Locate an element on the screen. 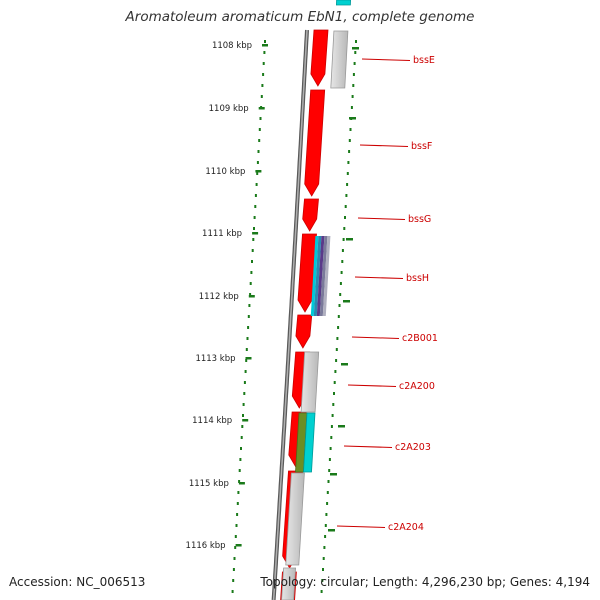 The width and height of the screenshot is (600, 600). kbp-tick-label: 1110 kbp is located at coordinates (225, 172).